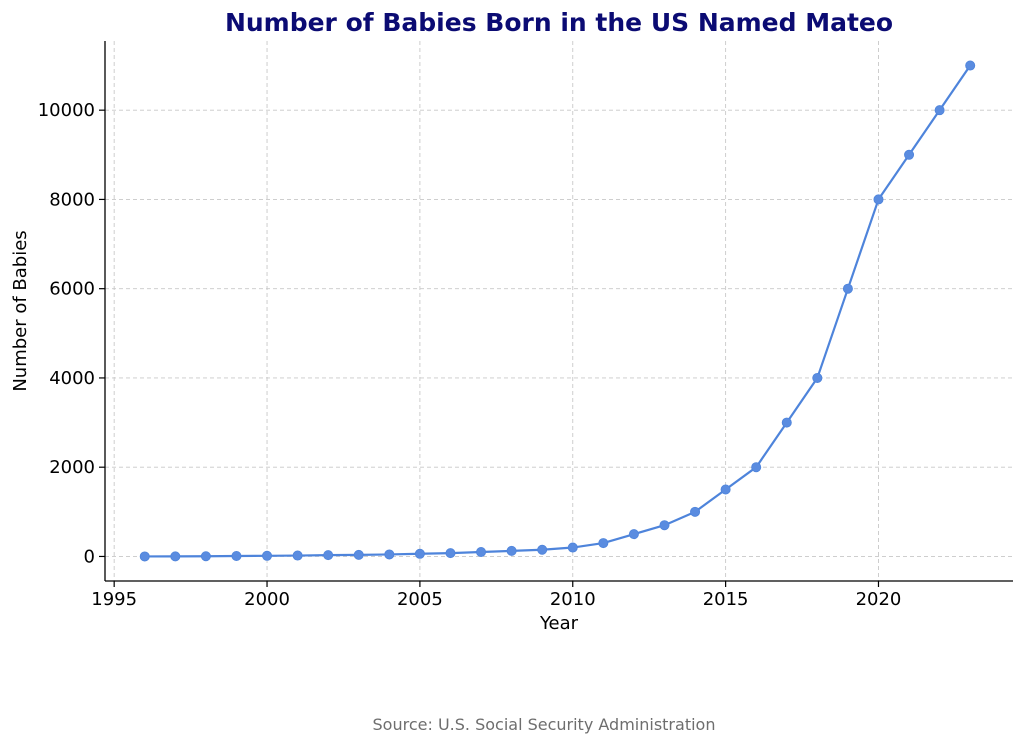 This screenshot has height=743, width=1024. What do you see at coordinates (72, 378) in the screenshot?
I see `y-tick-label: 4000` at bounding box center [72, 378].